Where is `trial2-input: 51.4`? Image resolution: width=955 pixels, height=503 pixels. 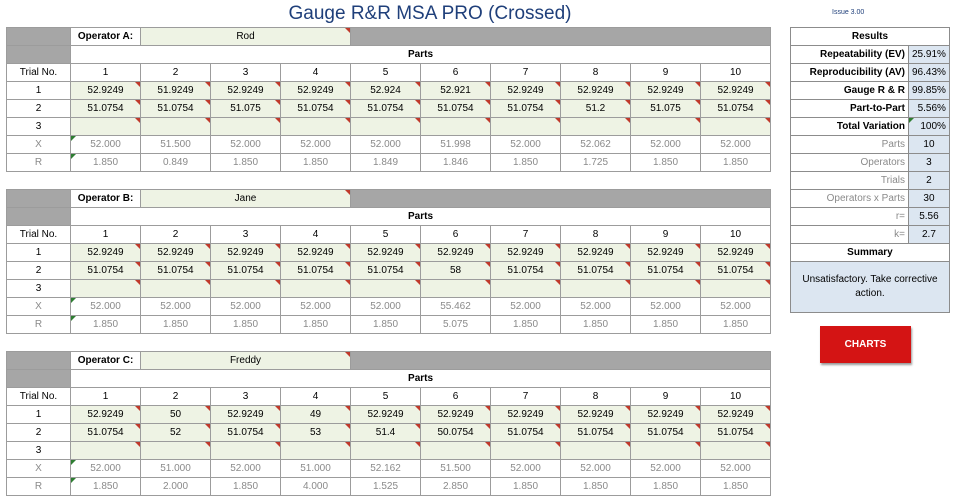 trial2-input: 51.4 is located at coordinates (386, 432).